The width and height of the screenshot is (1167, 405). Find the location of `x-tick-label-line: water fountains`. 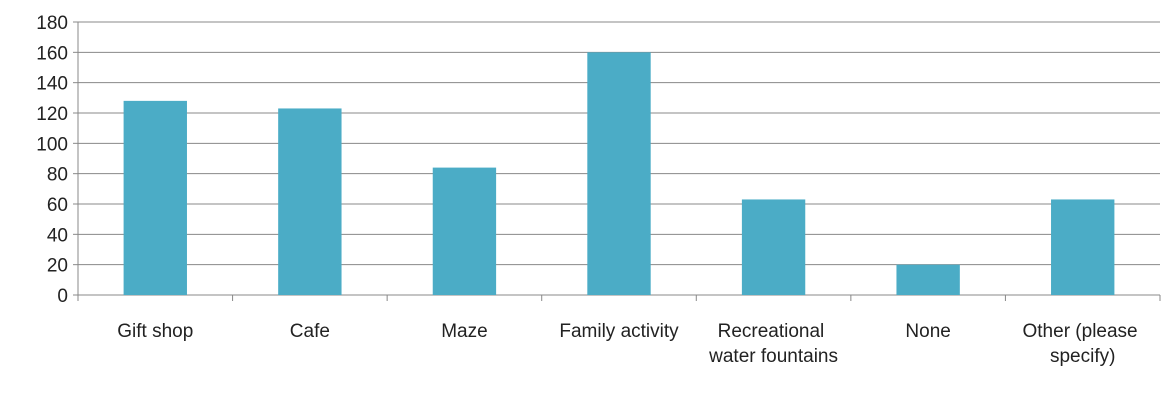

x-tick-label-line: water fountains is located at coordinates (773, 356).